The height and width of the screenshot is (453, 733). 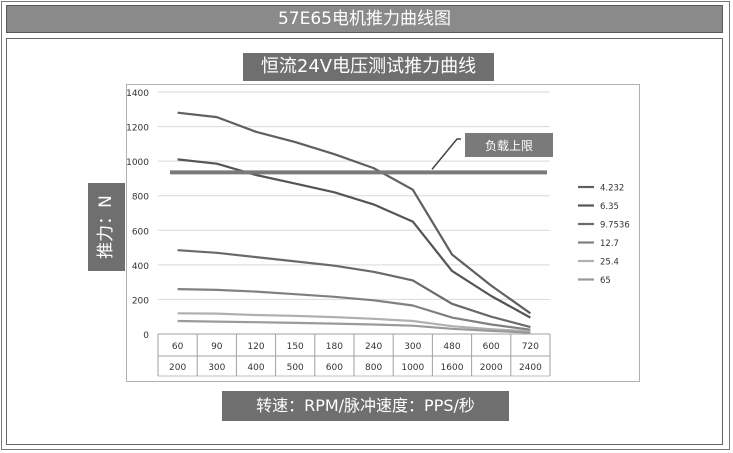 I want to click on x-tick-label-pps: 2400, so click(x=530, y=368).